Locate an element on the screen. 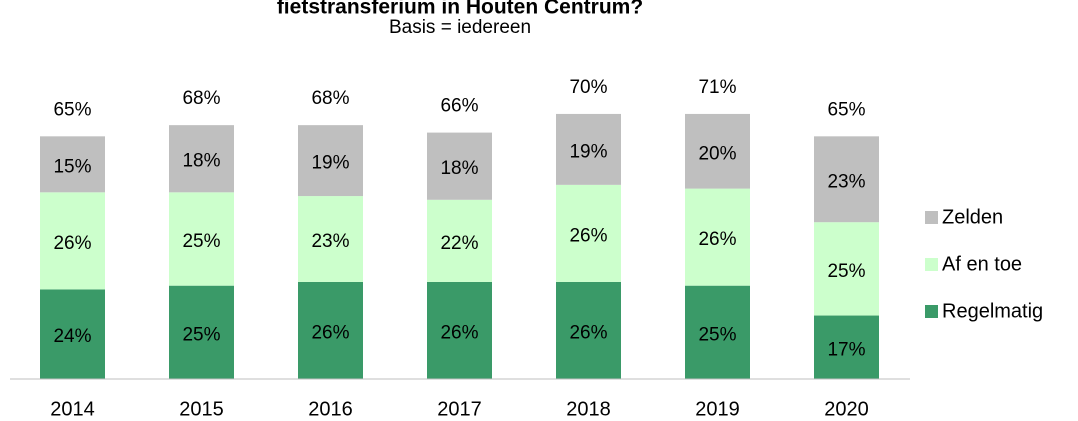 The width and height of the screenshot is (1078, 421). chart-subtitle: Basis = iedereen is located at coordinates (460, 27).